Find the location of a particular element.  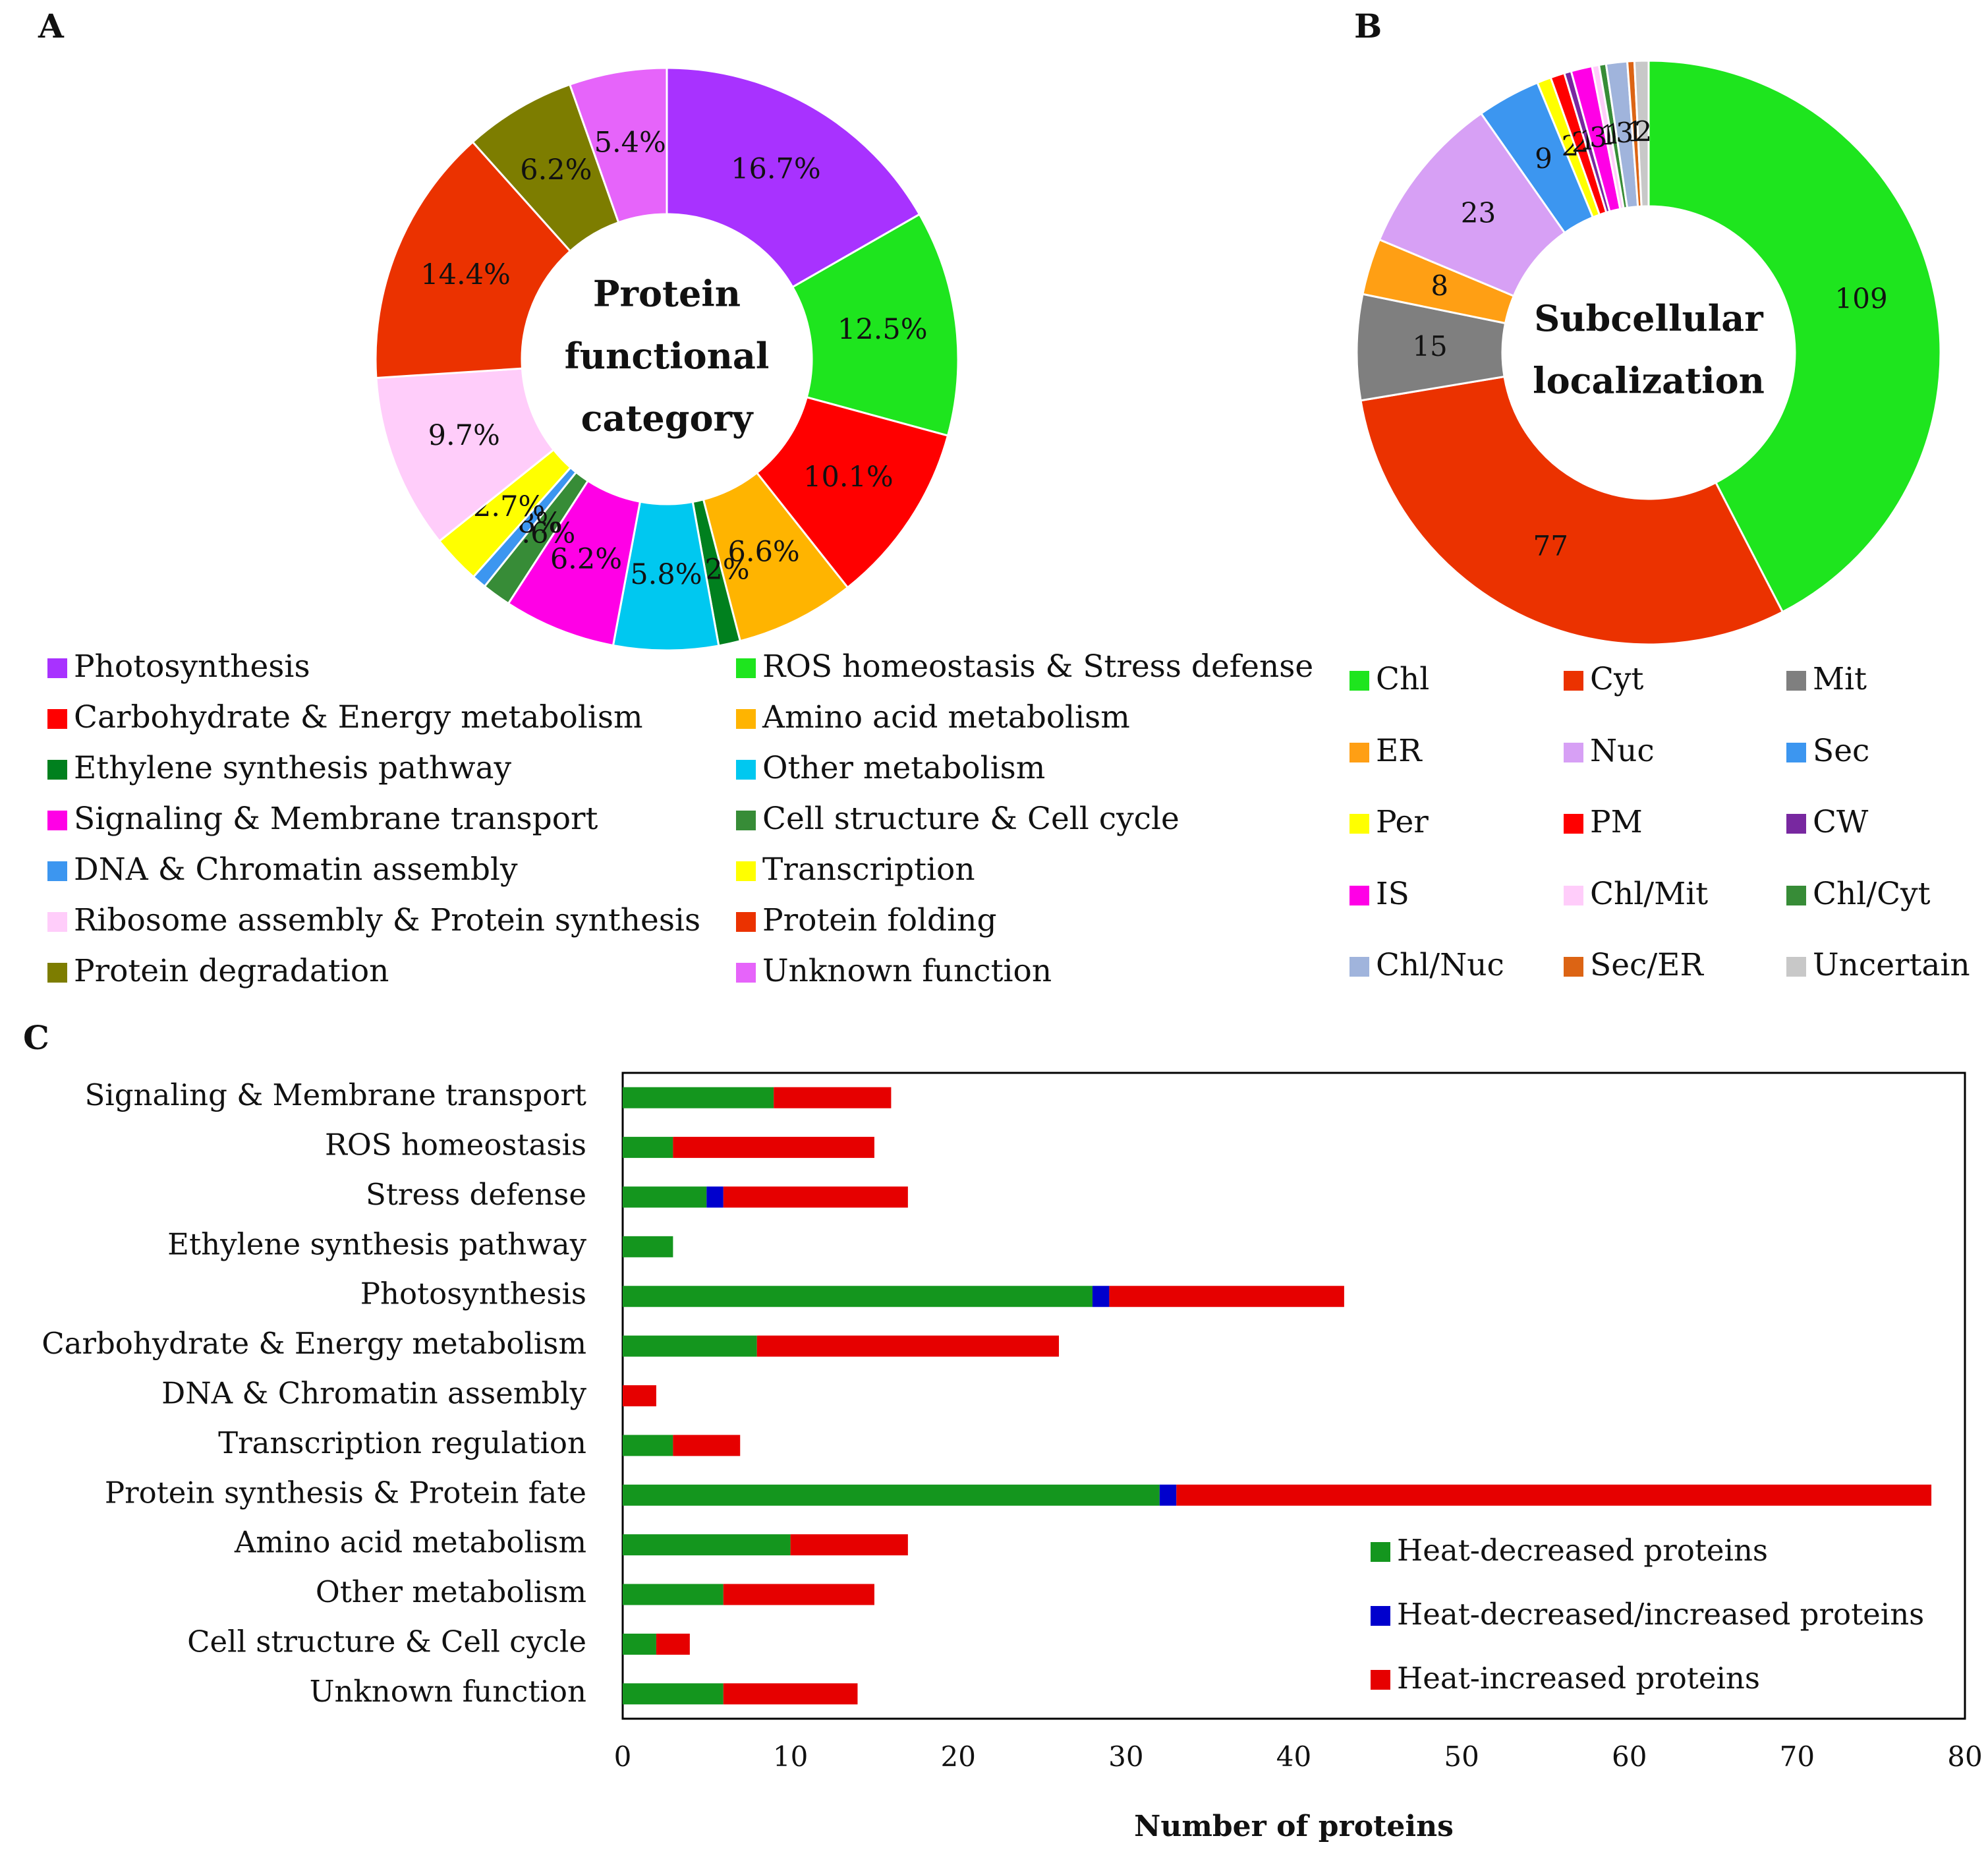

bar-segment-heat-decreased-increased-proteins-stress-defense is located at coordinates (715, 1197).